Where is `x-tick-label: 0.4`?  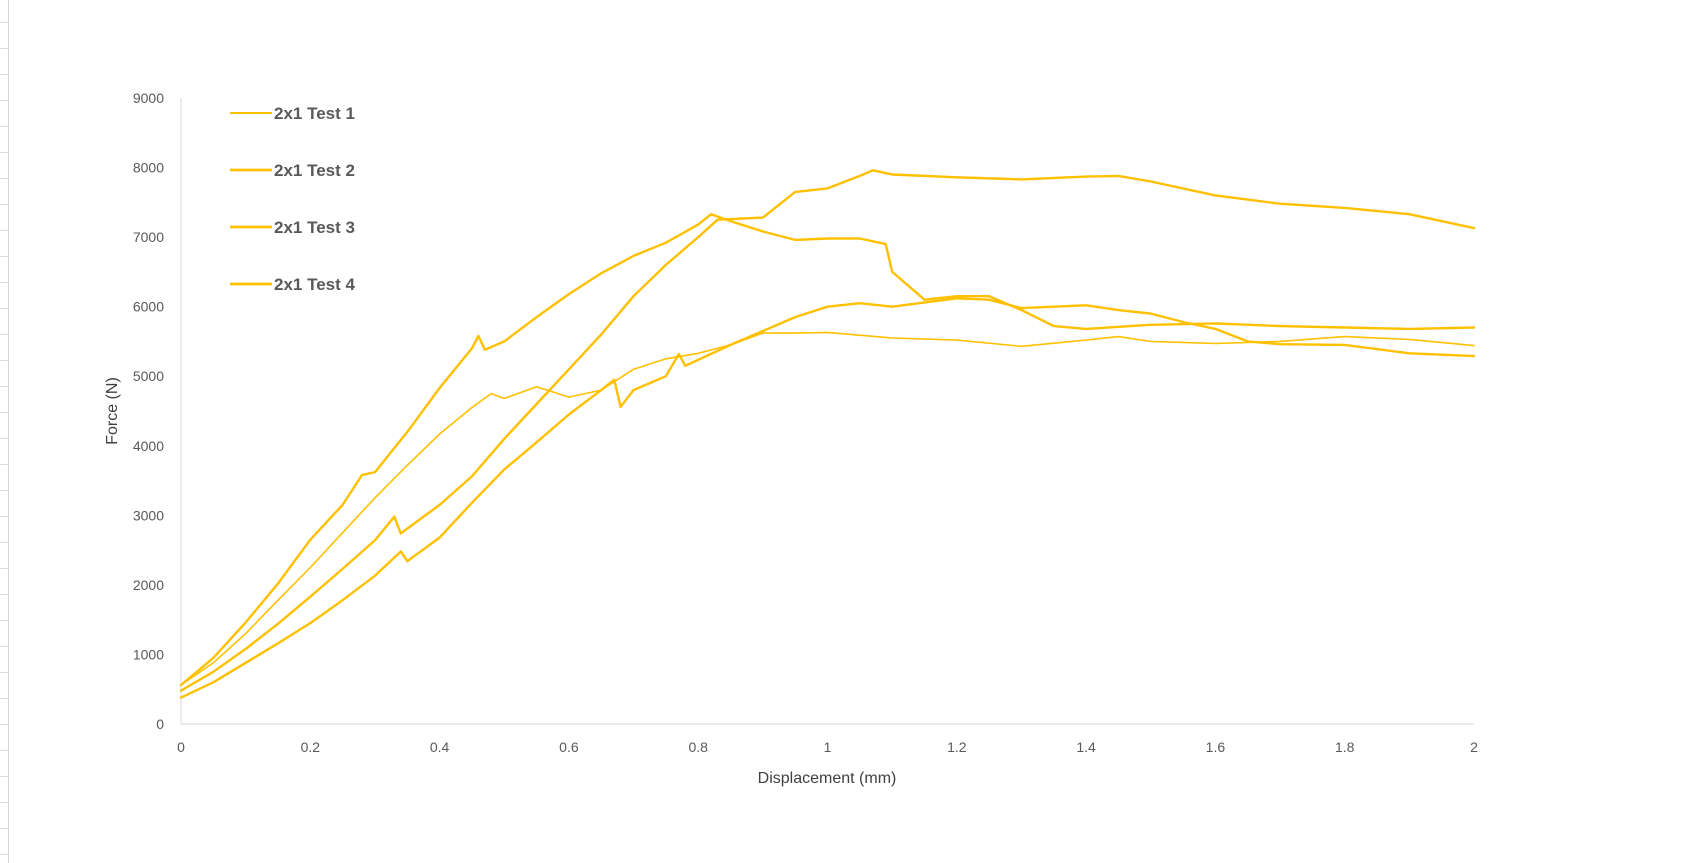 x-tick-label: 0.4 is located at coordinates (440, 747).